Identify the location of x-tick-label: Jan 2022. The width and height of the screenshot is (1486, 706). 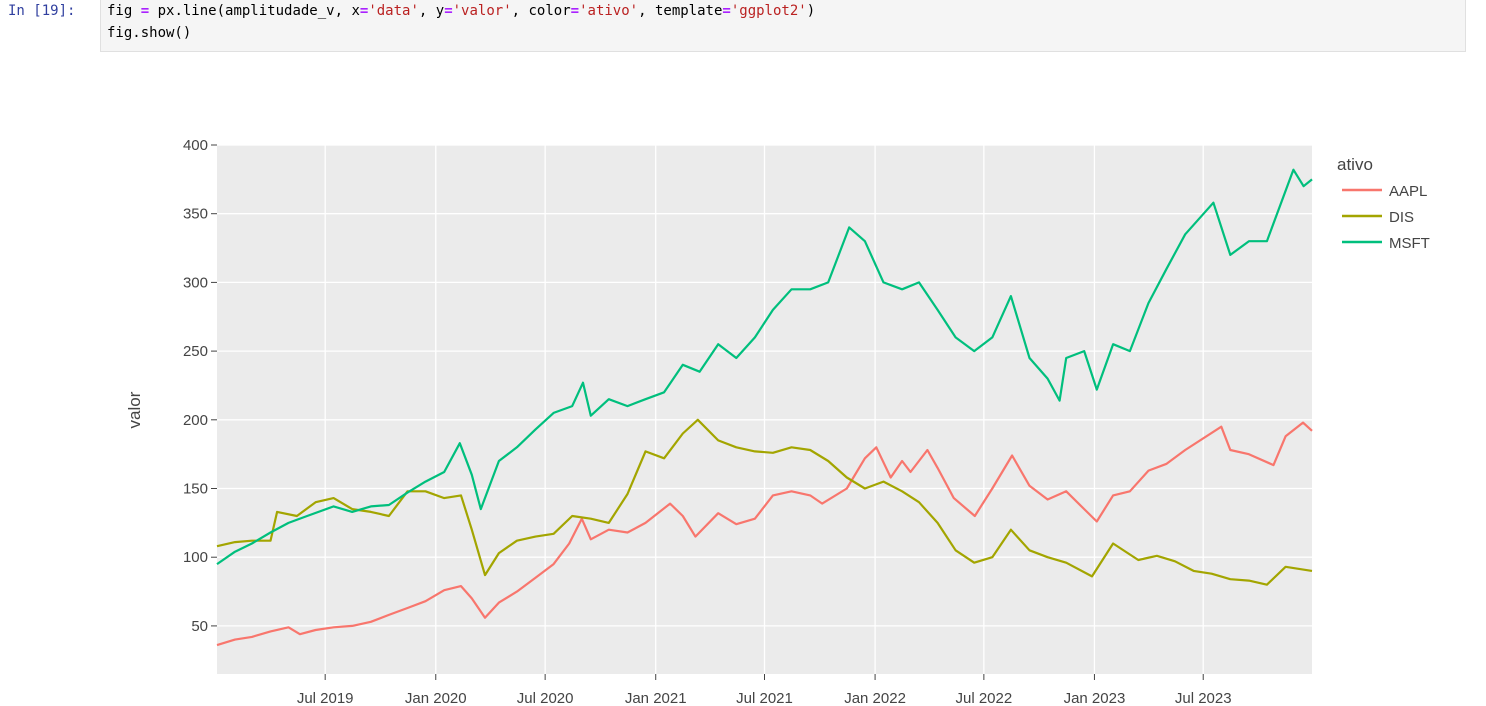
(875, 698).